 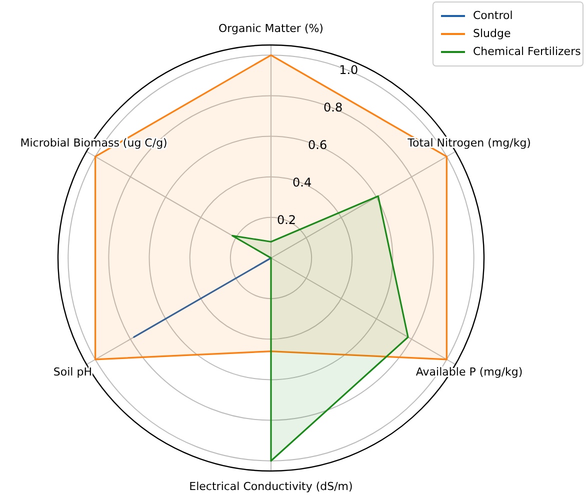 What do you see at coordinates (271, 29) in the screenshot?
I see `spoke-label: Organic Matter (%)` at bounding box center [271, 29].